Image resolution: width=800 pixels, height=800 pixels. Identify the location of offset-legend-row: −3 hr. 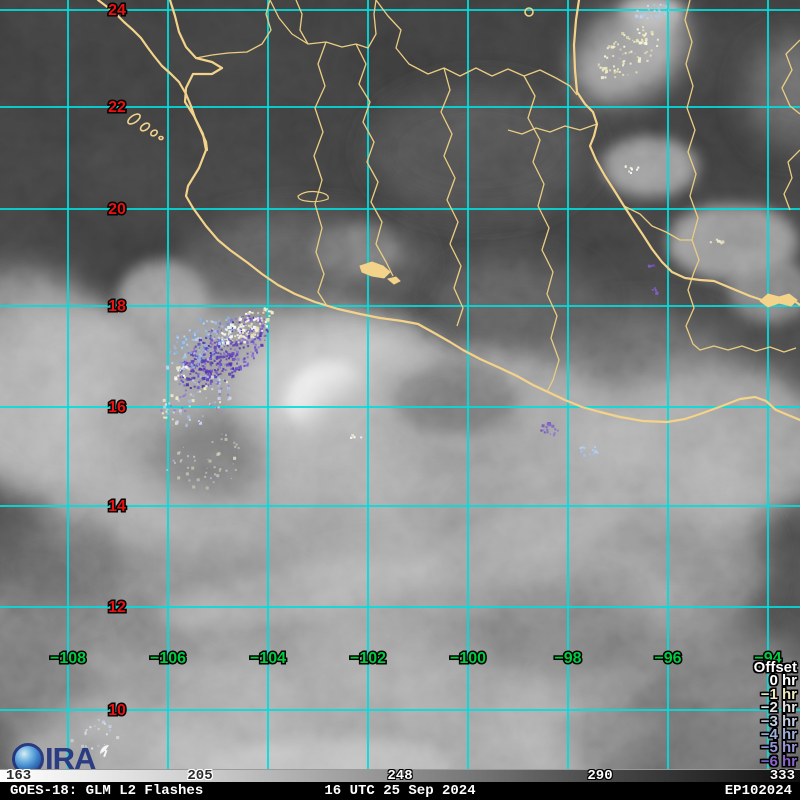
(778, 721).